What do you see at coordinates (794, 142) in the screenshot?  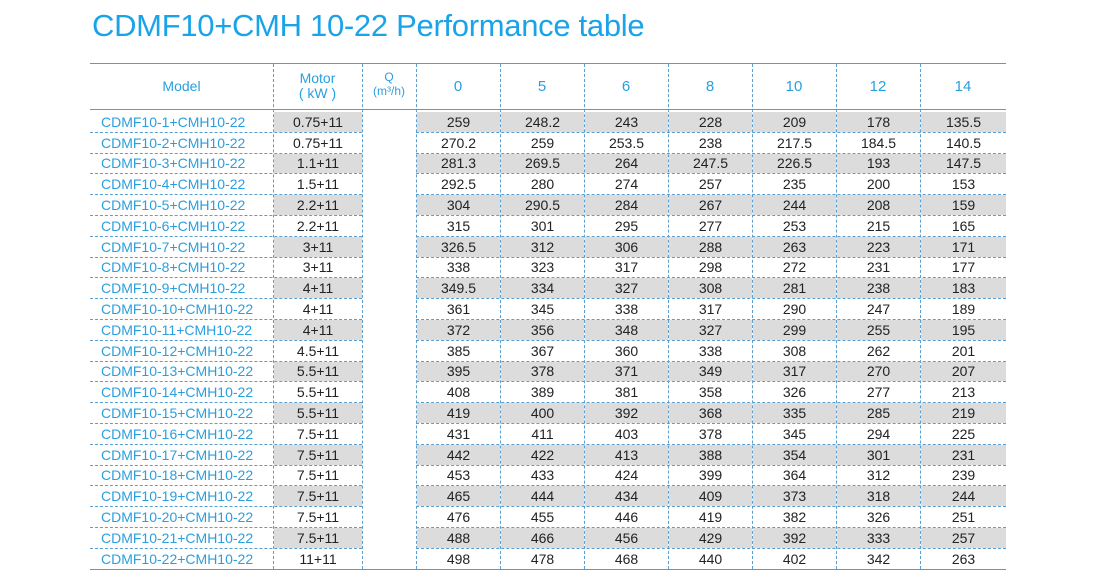 I see `value-cell: 217.5` at bounding box center [794, 142].